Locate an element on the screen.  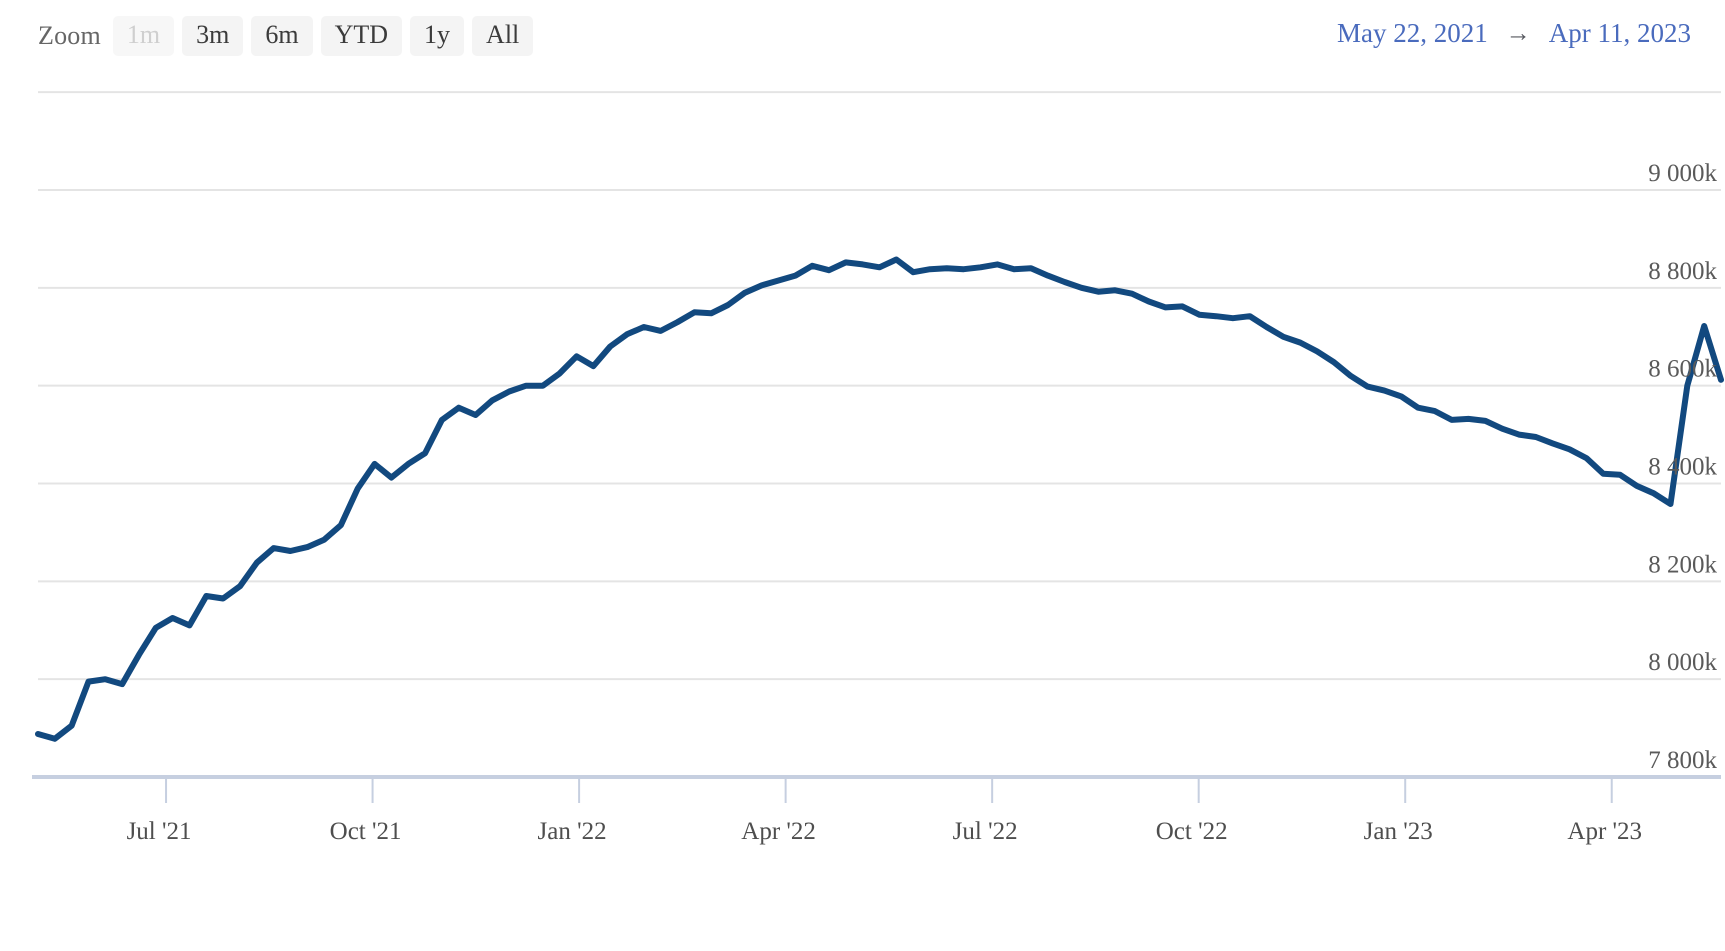
arrow-right-icon: → is located at coordinates (1518, 33).